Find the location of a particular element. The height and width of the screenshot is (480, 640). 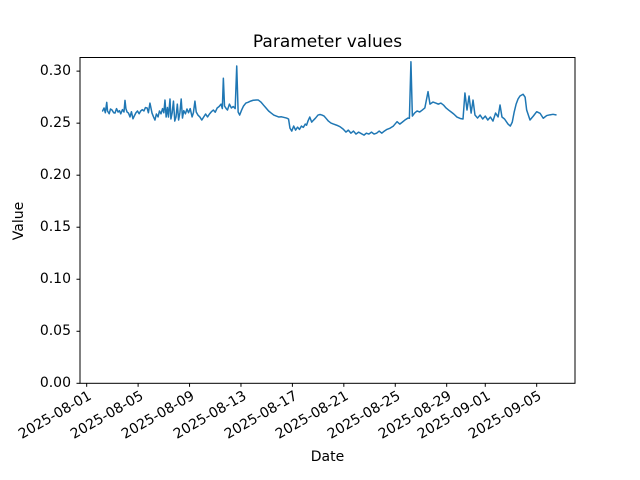

y-tick-label: 0.20 is located at coordinates (55, 175).